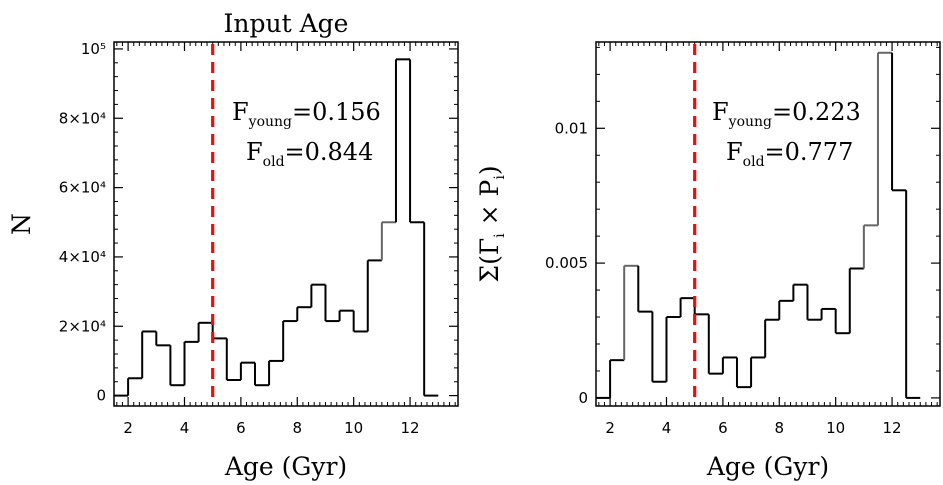 This screenshot has height=485, width=943. What do you see at coordinates (82, 188) in the screenshot?
I see `y-tick-label: 6×10⁴` at bounding box center [82, 188].